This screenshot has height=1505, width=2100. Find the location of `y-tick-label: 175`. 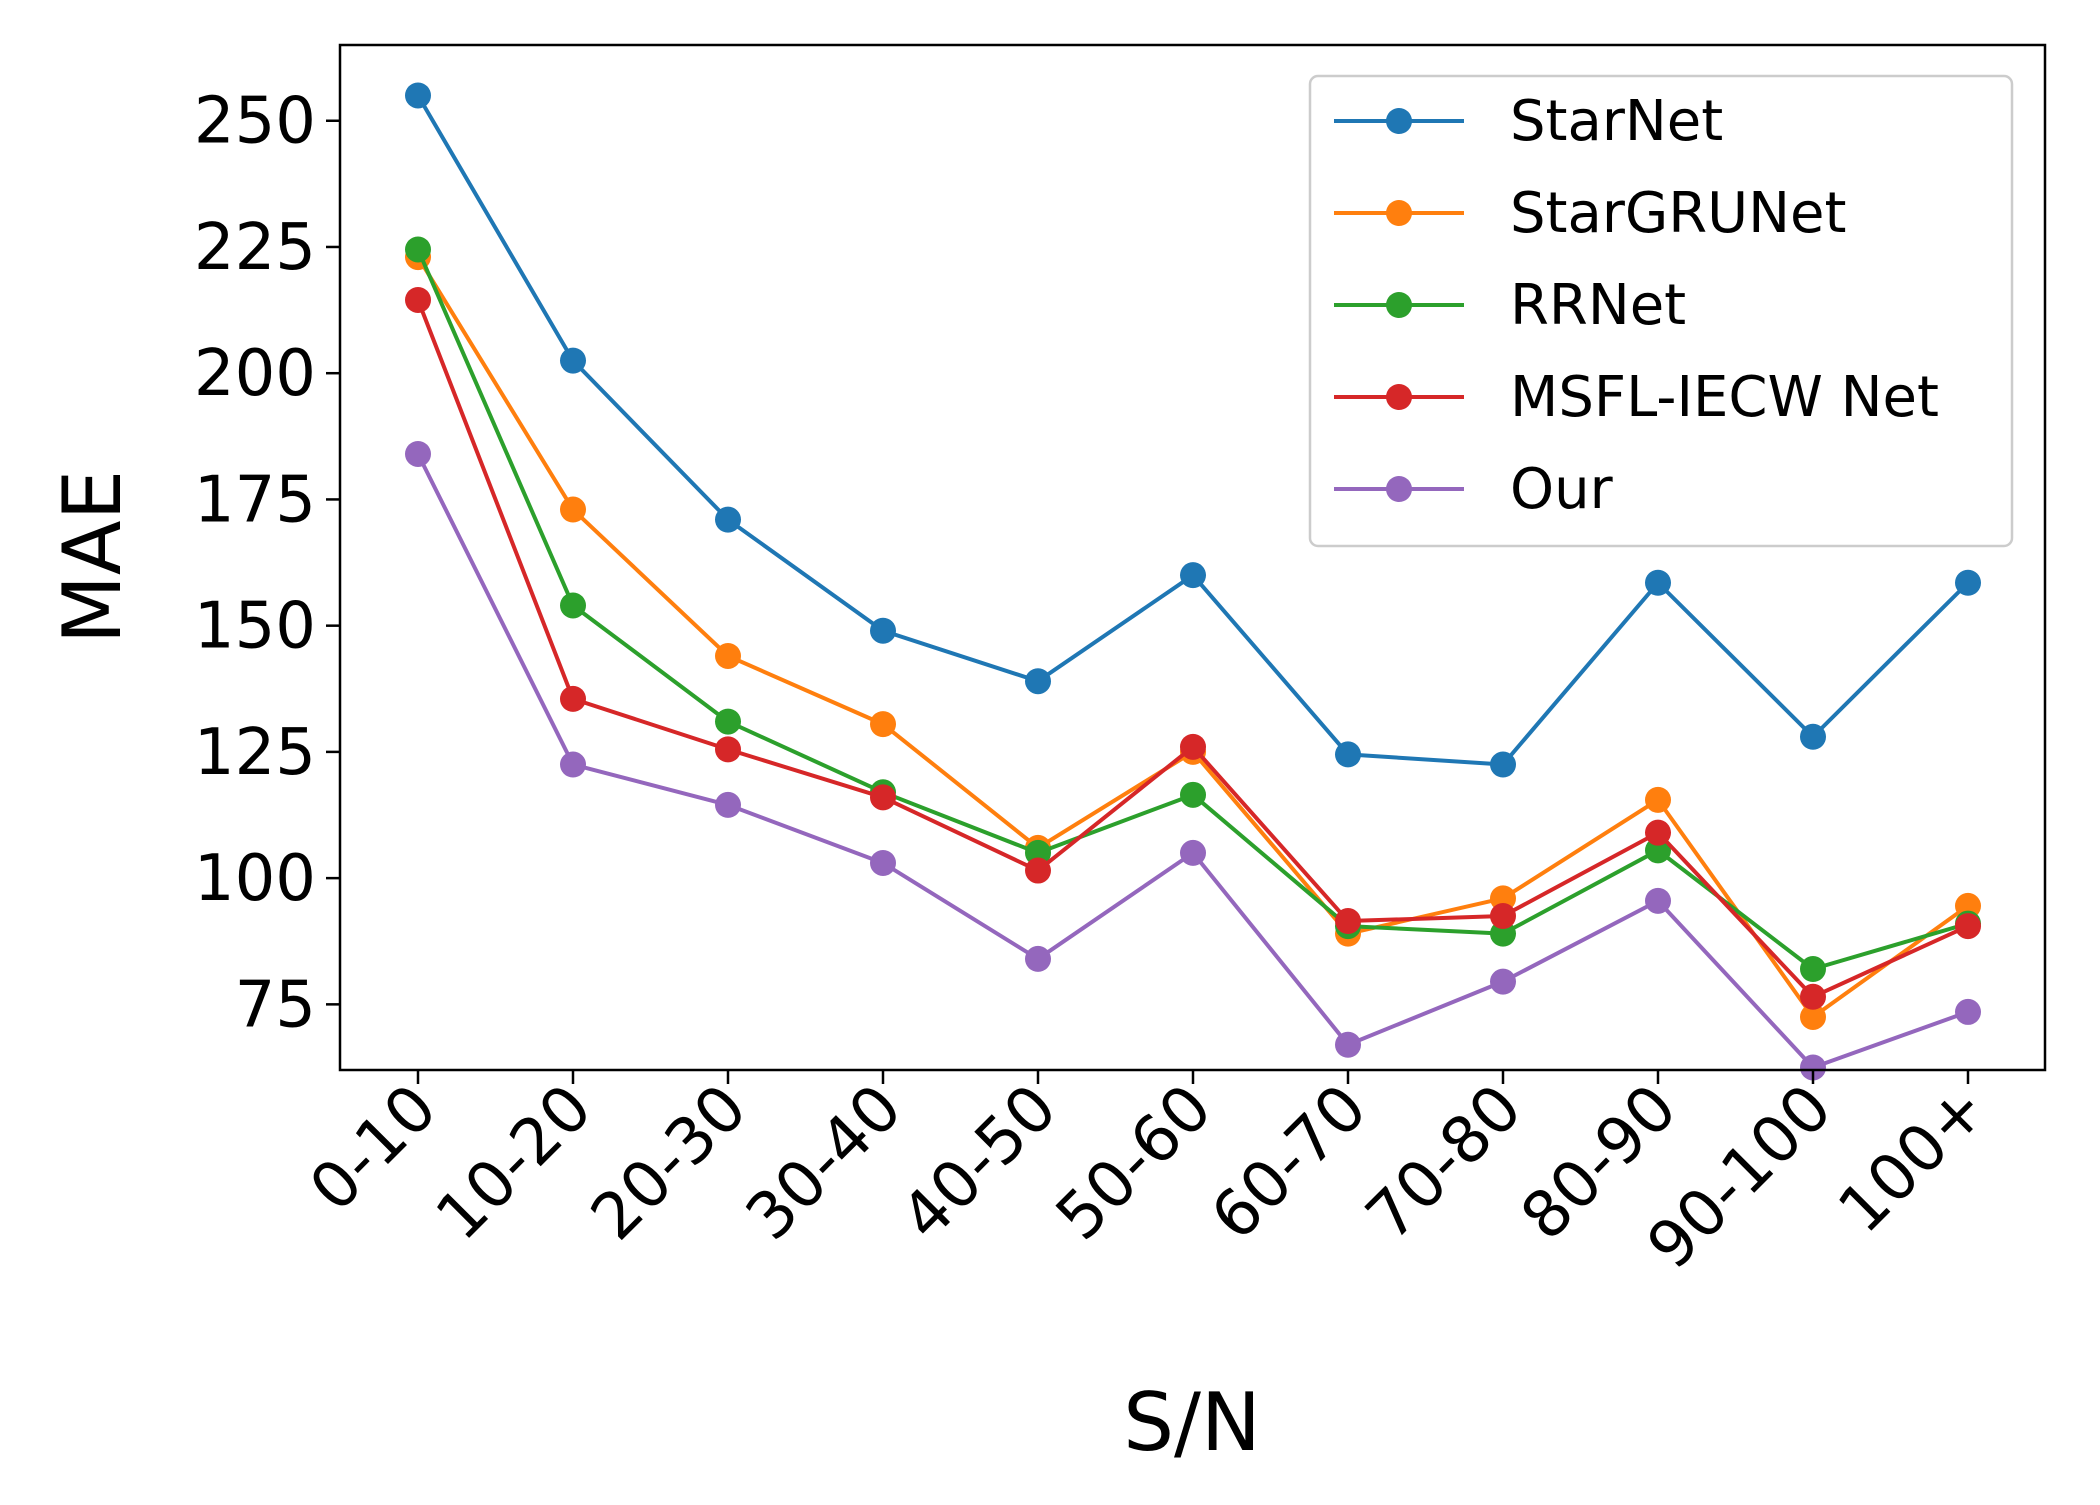

y-tick-label: 175 is located at coordinates (255, 500).